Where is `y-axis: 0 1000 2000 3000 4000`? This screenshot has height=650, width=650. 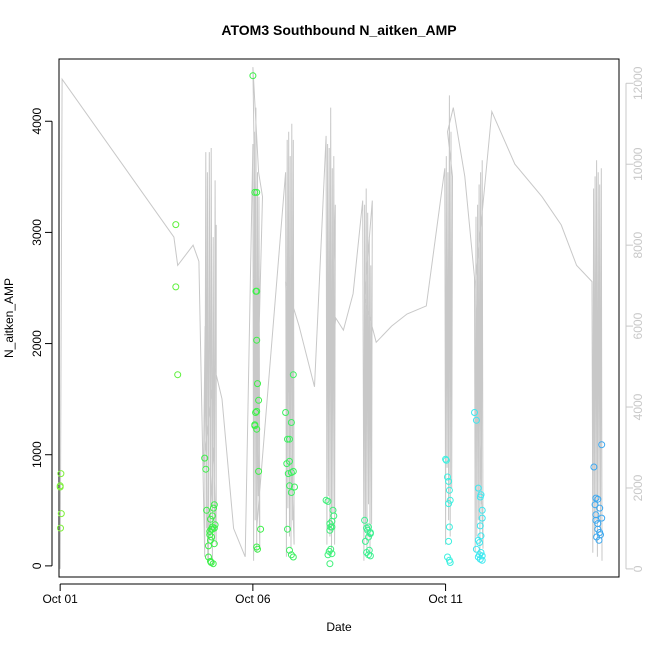
y-axis: 0 1000 2000 3000 4000 is located at coordinates (41, 338).